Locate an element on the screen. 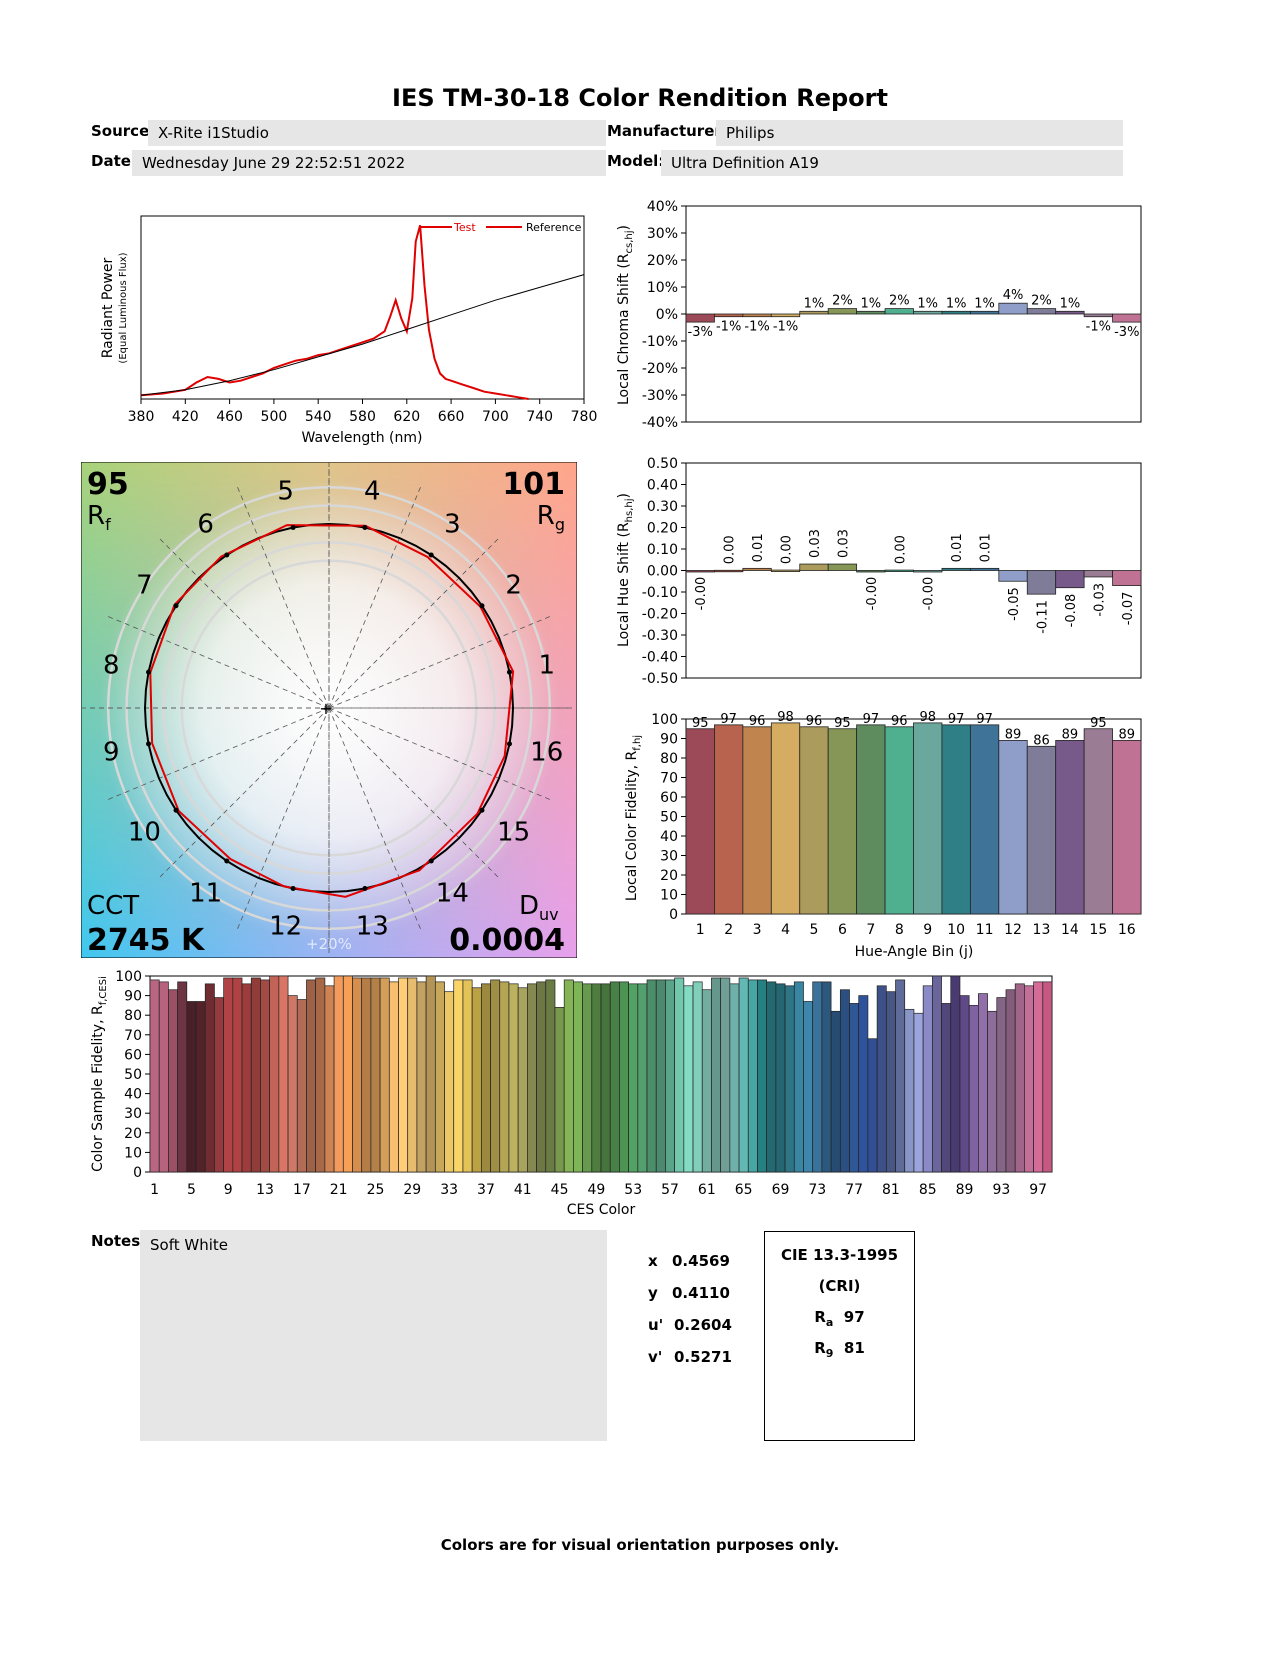 The height and width of the screenshot is (1653, 1280). hue-bar-label: 0.01 is located at coordinates (957, 547).